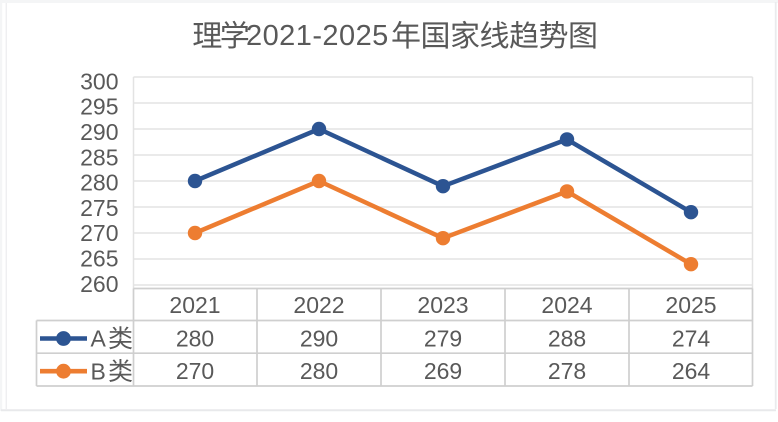  Describe the element at coordinates (566, 305) in the screenshot. I see `svg-text: 2024` at that location.